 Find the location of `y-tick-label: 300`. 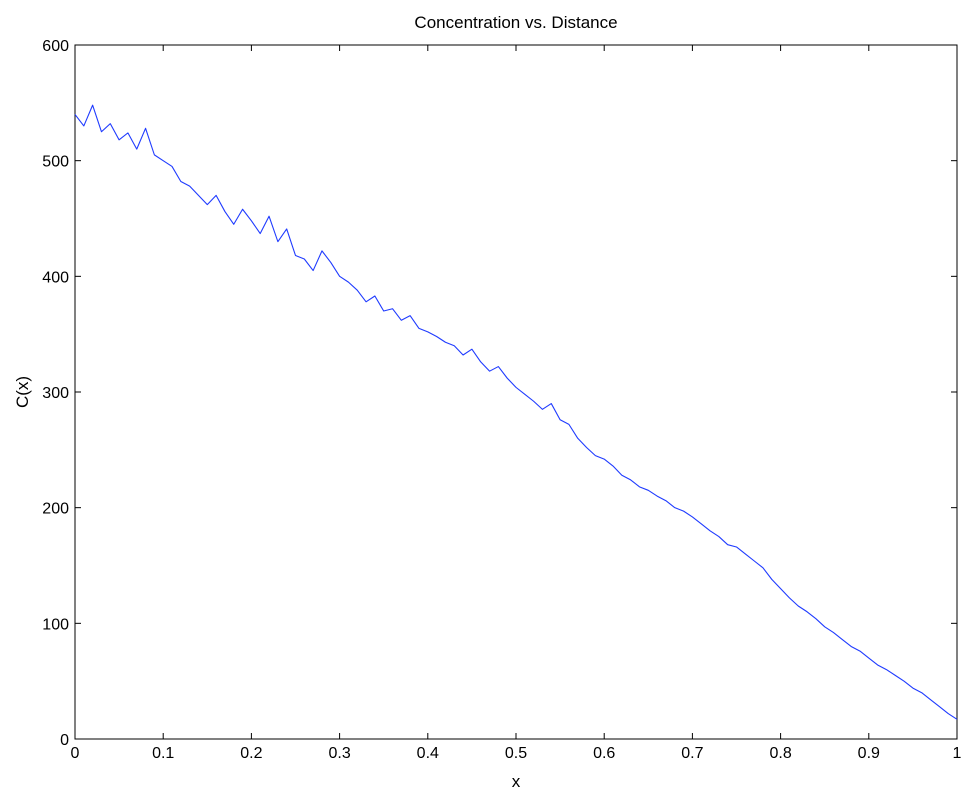

y-tick-label: 300 is located at coordinates (55, 393).